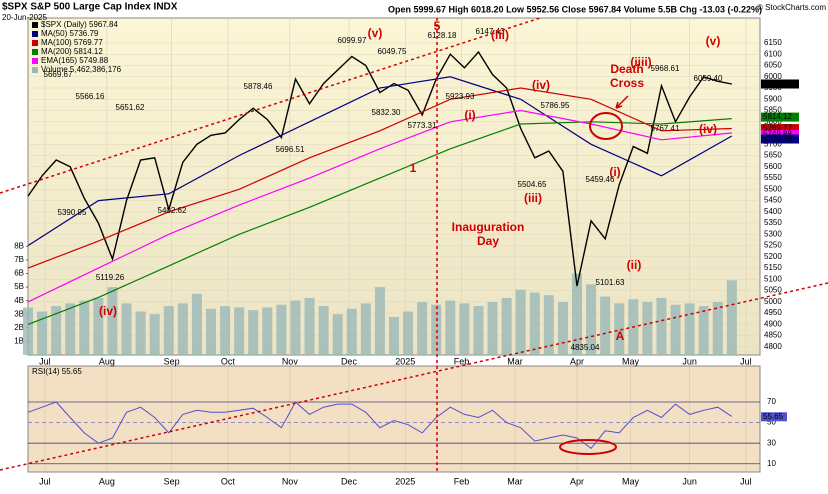  Describe the element at coordinates (413, 168) in the screenshot. I see `annotation: 1` at that location.